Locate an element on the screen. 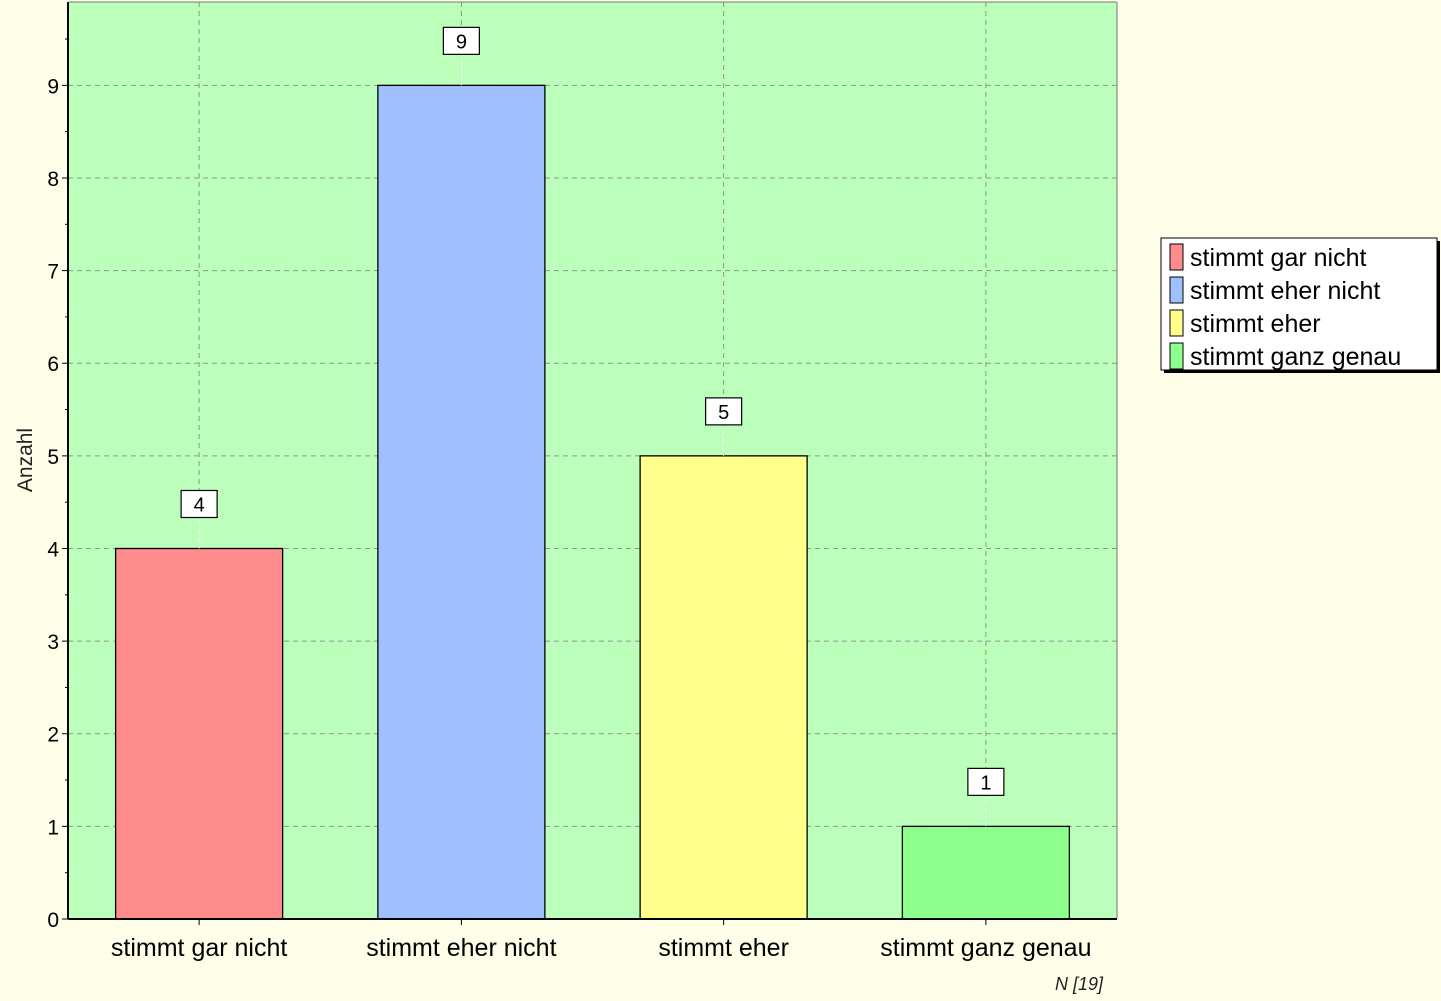  legend-entry: stimmt eher is located at coordinates (1255, 324).